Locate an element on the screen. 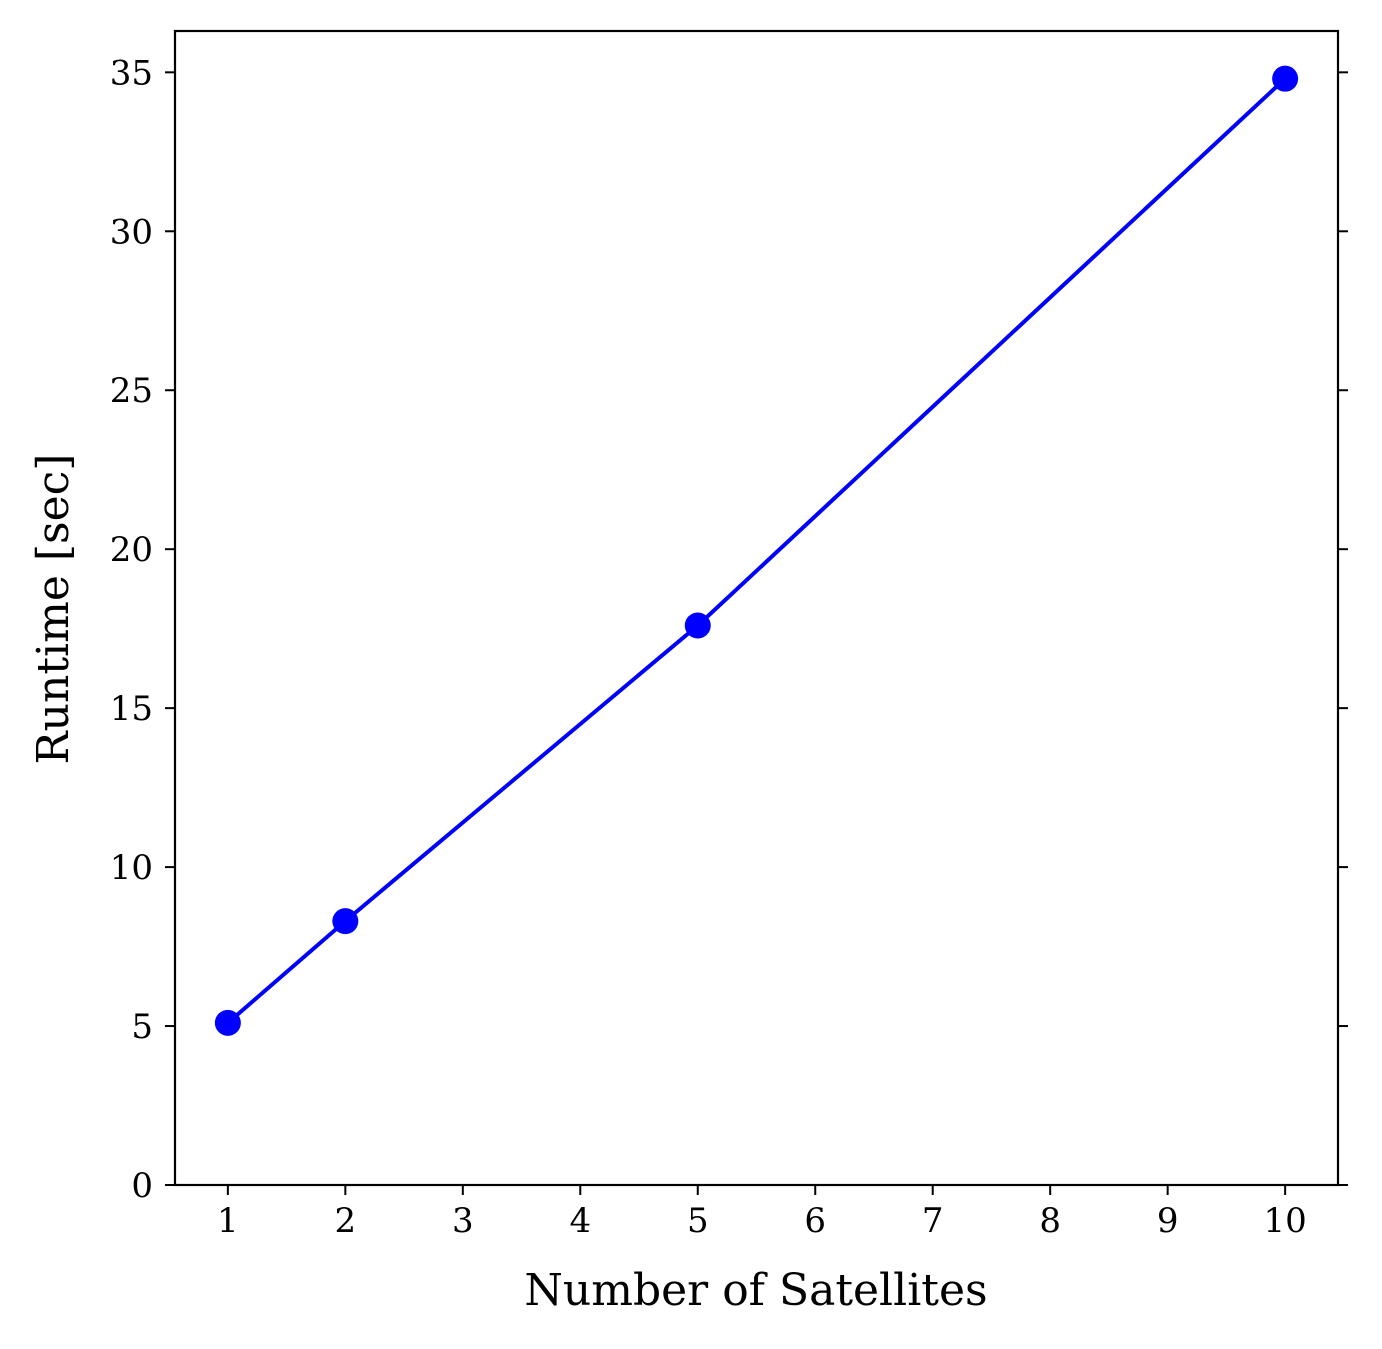 The height and width of the screenshot is (1349, 1382). x-tick-label: 2 is located at coordinates (346, 1221).